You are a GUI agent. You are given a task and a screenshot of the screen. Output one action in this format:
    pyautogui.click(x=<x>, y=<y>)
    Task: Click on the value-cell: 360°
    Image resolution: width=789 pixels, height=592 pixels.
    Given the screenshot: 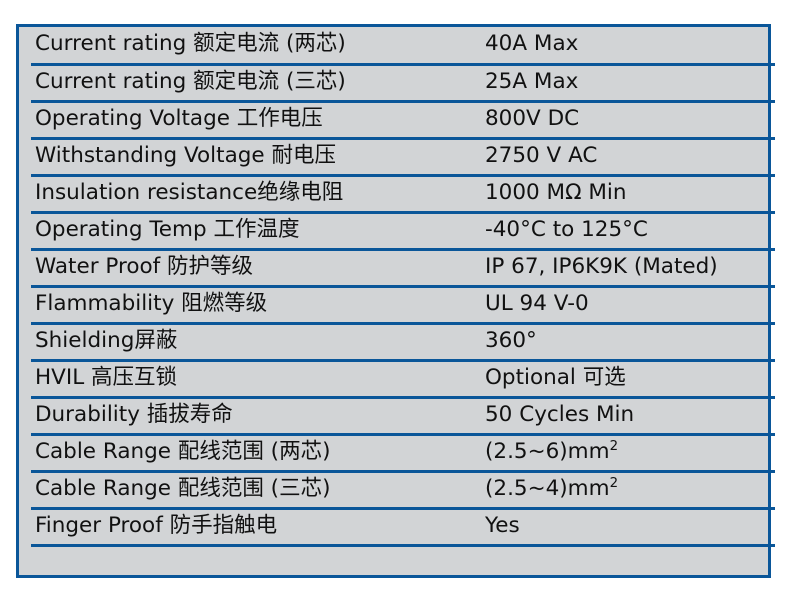 What is the action you would take?
    pyautogui.click(x=624, y=342)
    